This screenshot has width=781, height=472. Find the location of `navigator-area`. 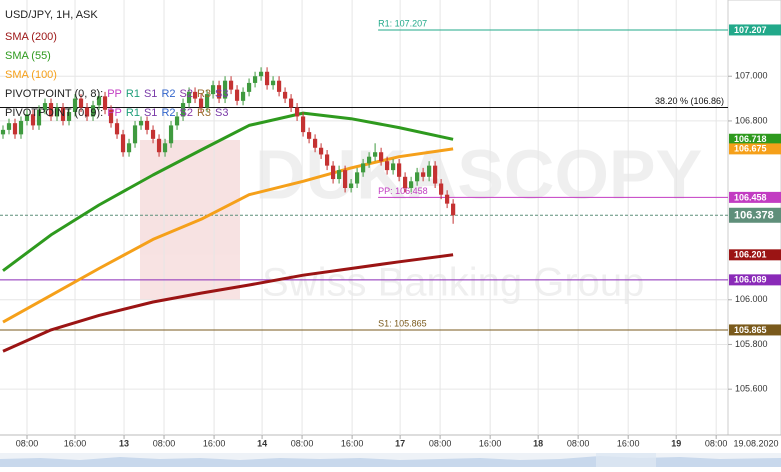

navigator-area is located at coordinates (390, 461).